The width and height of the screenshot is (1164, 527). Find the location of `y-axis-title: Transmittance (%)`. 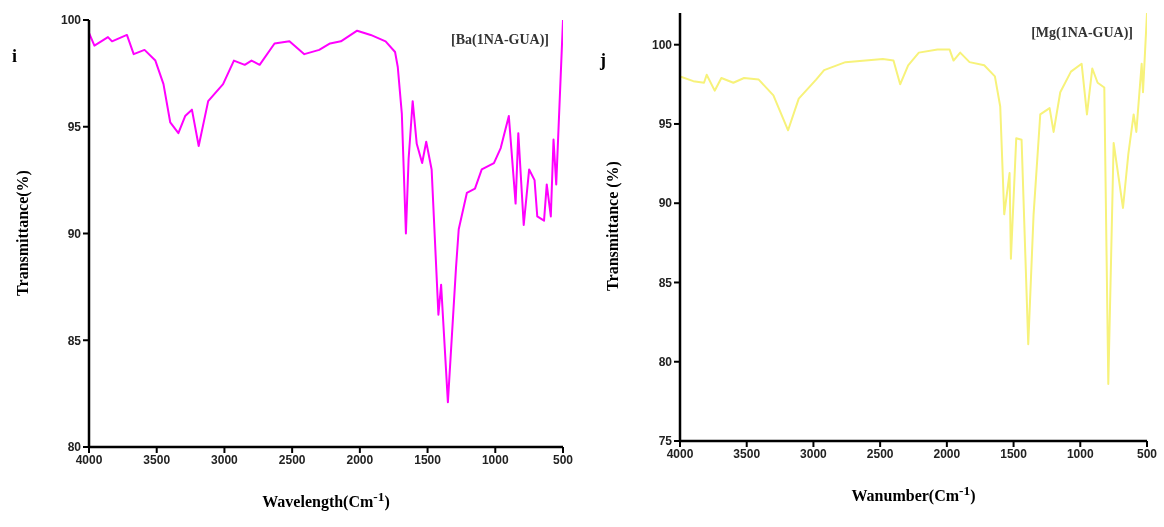

y-axis-title: Transmittance (%) is located at coordinates (612, 226).